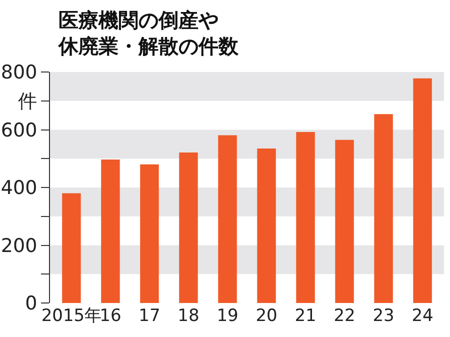  What do you see at coordinates (111, 316) in the screenshot?
I see `x-tick-label: 16` at bounding box center [111, 316].